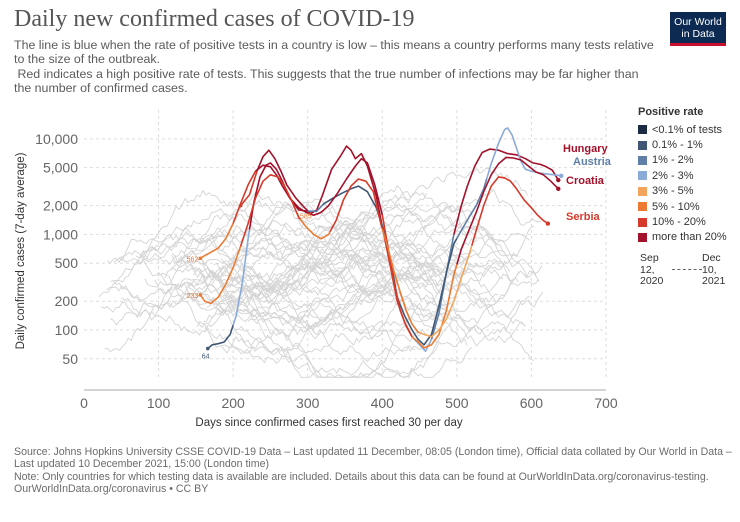 This screenshot has height=522, width=740. I want to click on legend-item: 2% - 3%, so click(688, 175).